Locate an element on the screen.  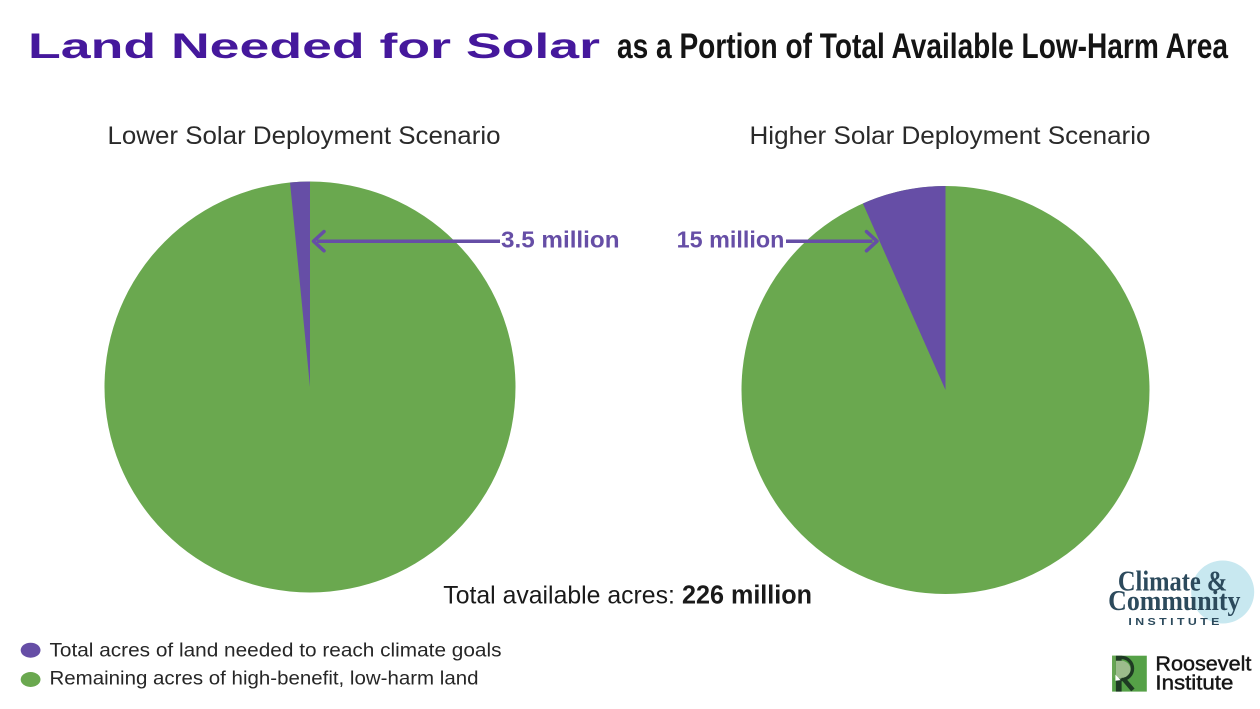
svg-text: I N S T I T U T E is located at coordinates (1173, 622).